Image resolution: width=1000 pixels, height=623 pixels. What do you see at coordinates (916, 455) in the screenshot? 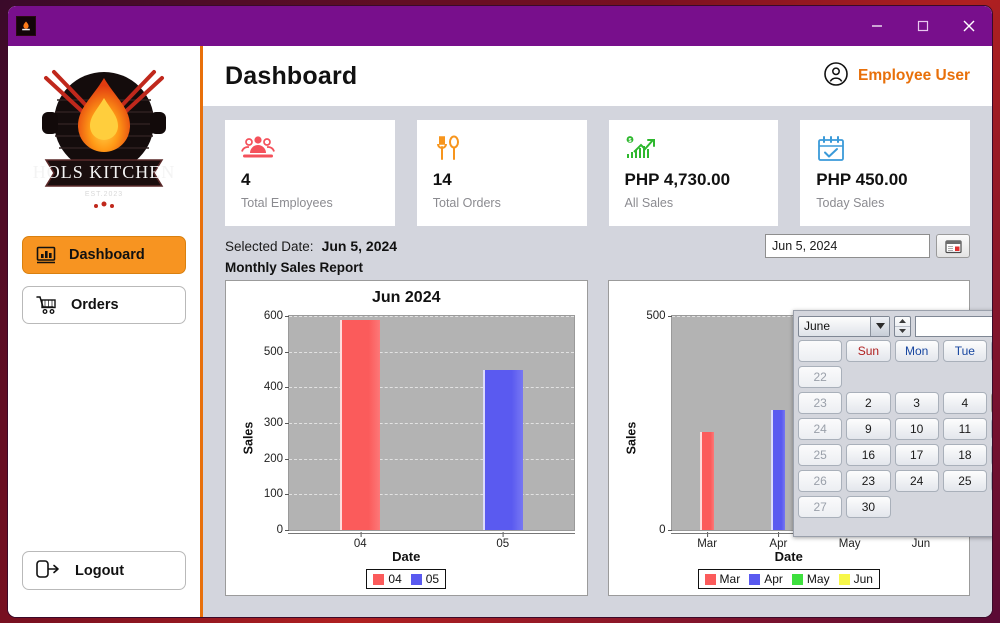
I see `calendar-day-17: 17` at bounding box center [916, 455].